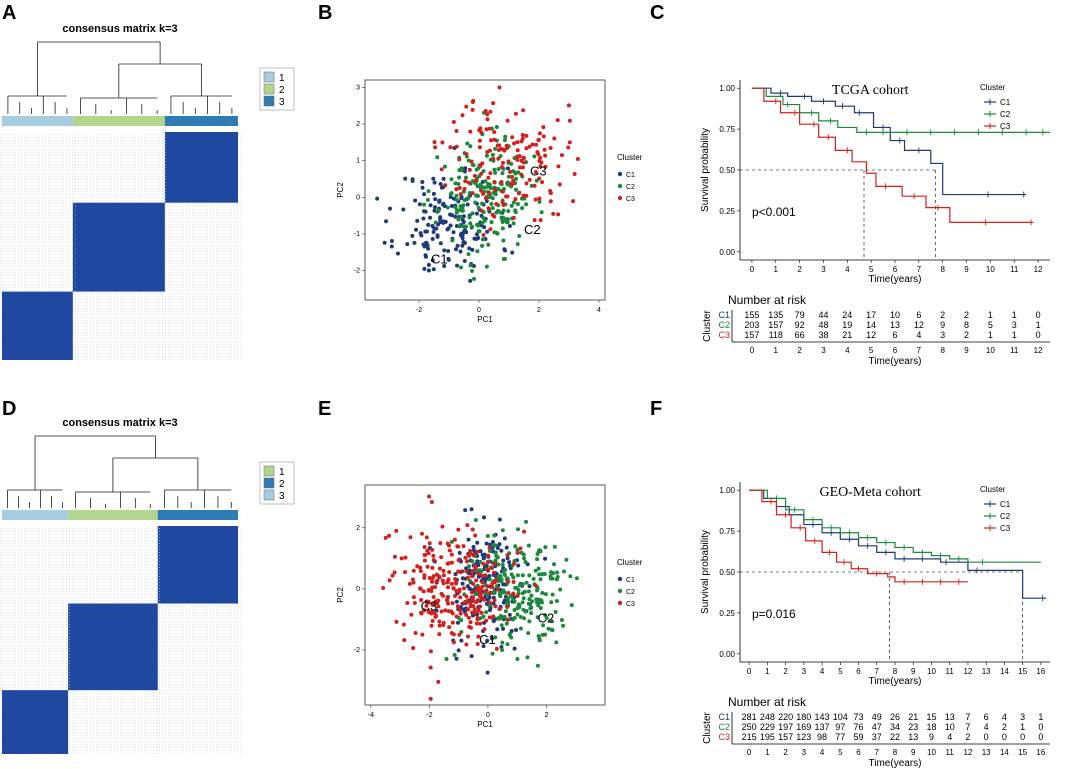  I want to click on legend-marker, so click(620, 579).